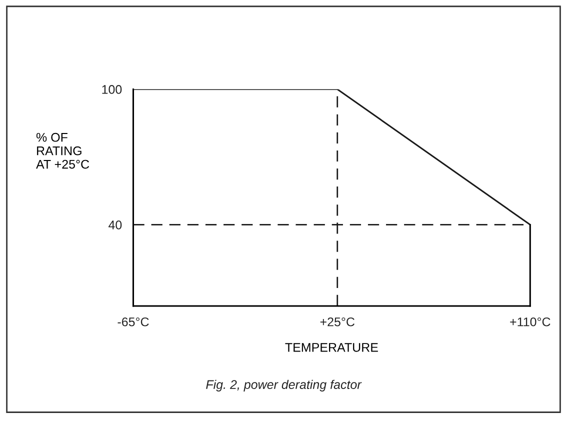 The height and width of the screenshot is (425, 567). What do you see at coordinates (331, 347) in the screenshot?
I see `x-axis-title: TEMPERATURE` at bounding box center [331, 347].